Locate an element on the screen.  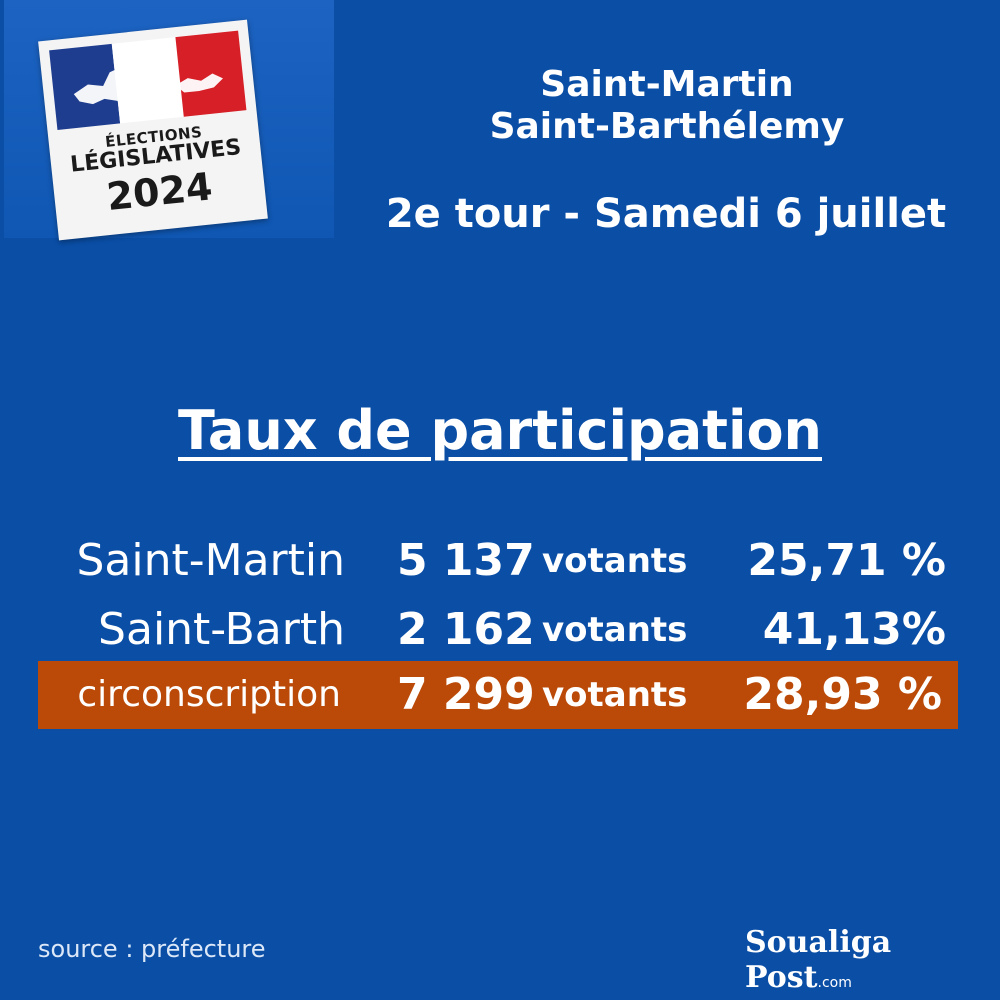
row-percentage: 25,71 % is located at coordinates (846, 560).